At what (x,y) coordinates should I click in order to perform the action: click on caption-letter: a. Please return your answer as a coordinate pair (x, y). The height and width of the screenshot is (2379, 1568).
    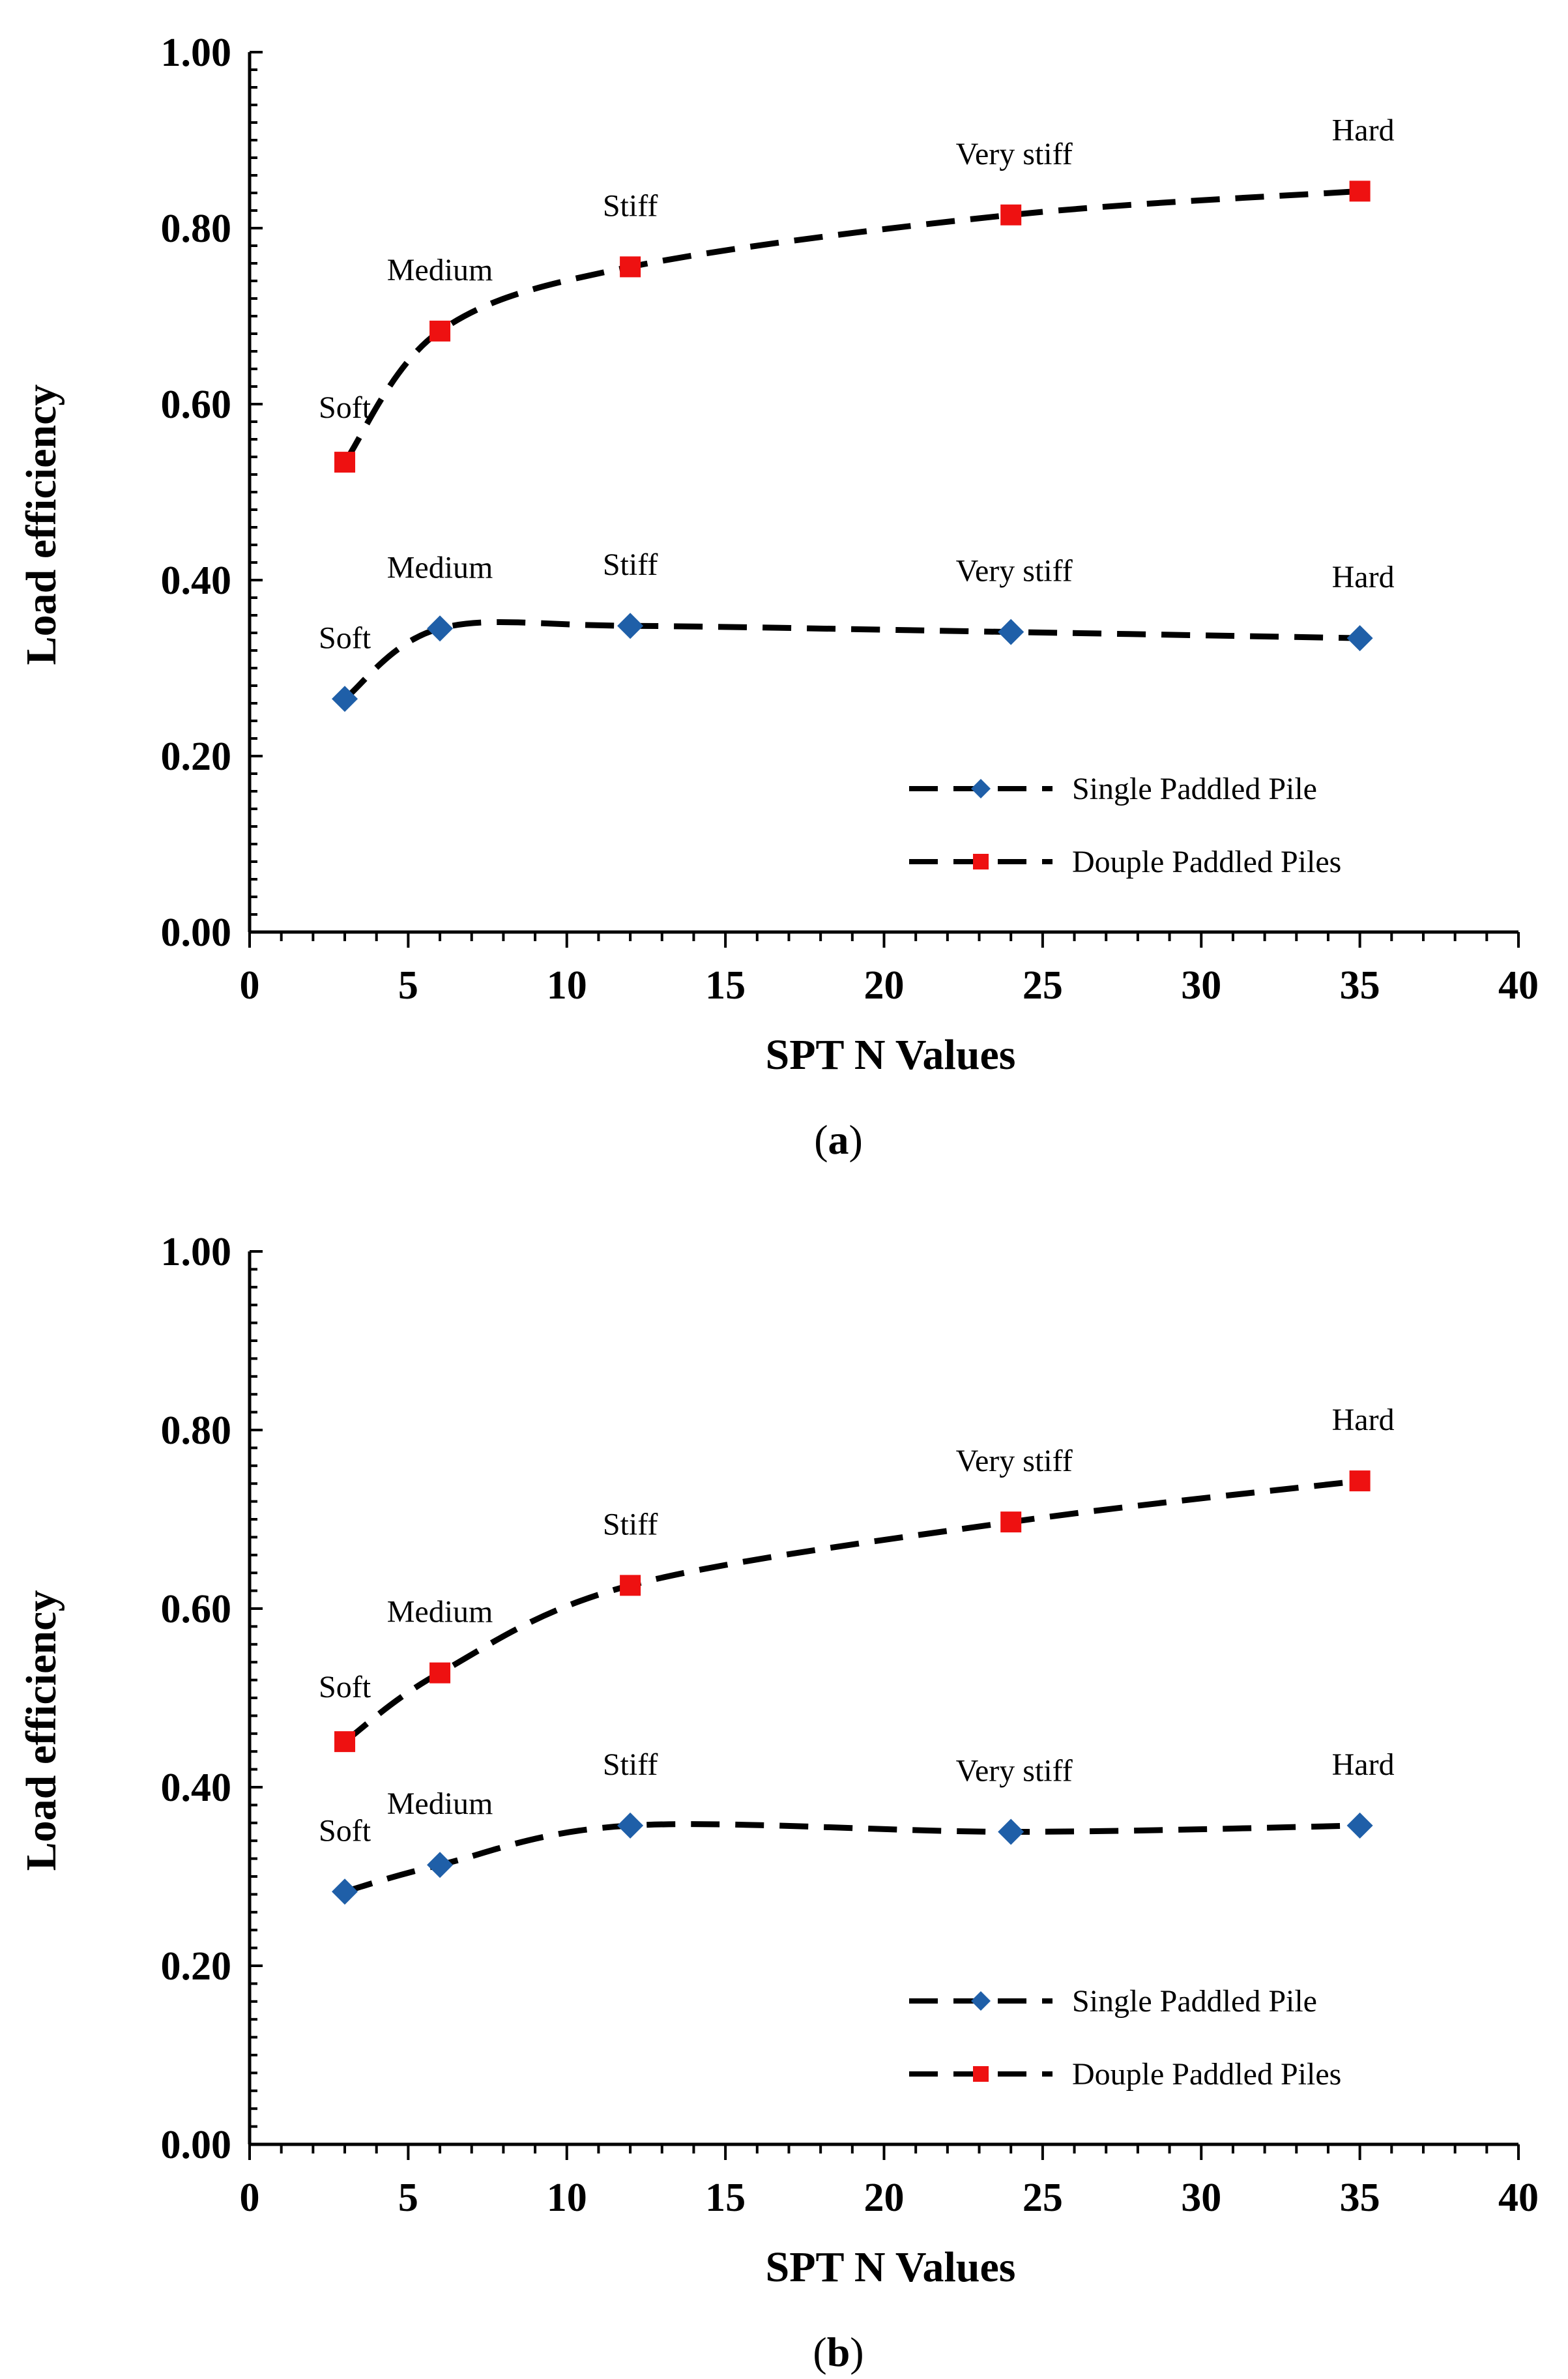
    Looking at the image, I should click on (838, 1140).